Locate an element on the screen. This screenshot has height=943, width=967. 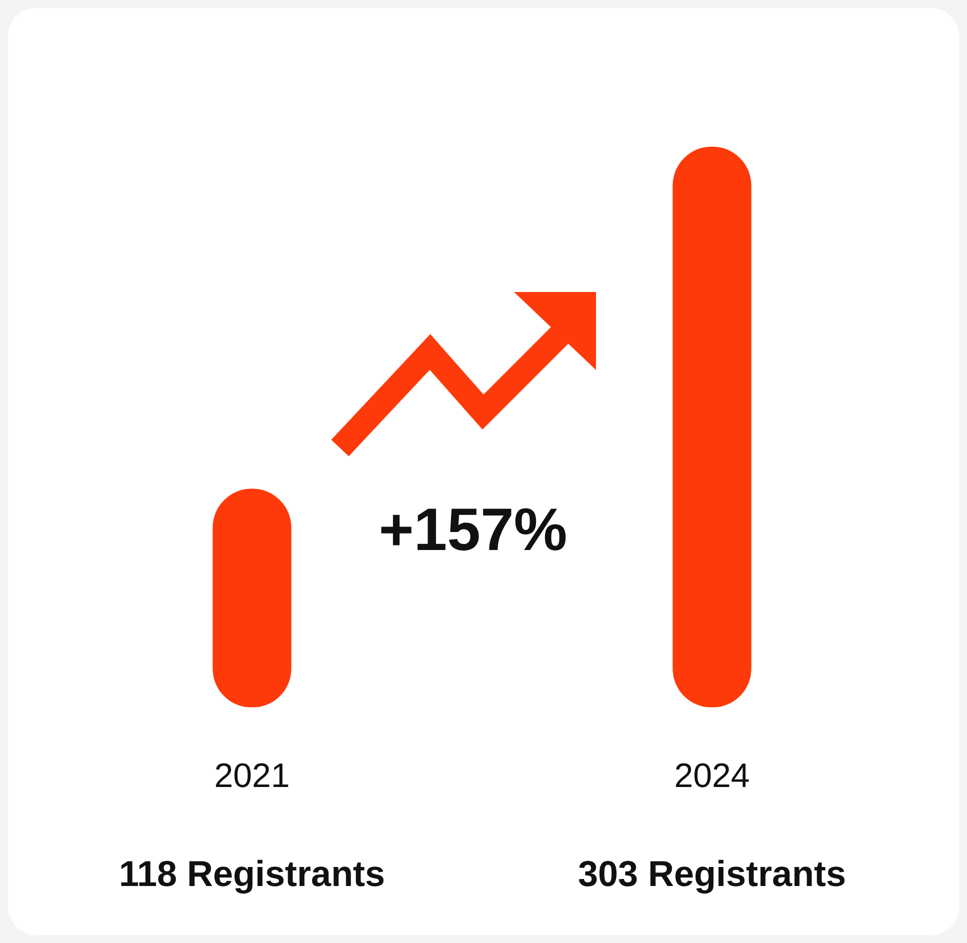
x-tick-label: 2021 is located at coordinates (252, 775).